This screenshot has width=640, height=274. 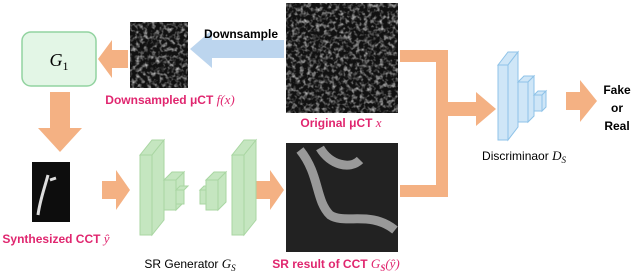 I want to click on generator, so click(x=198, y=187).